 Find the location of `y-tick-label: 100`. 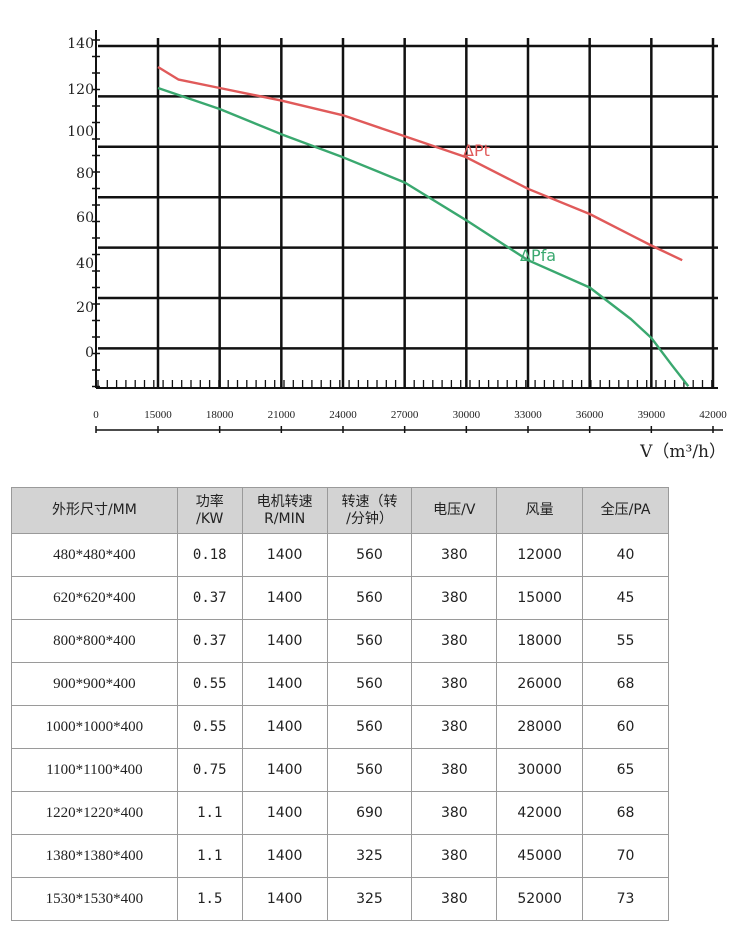

y-tick-label: 100 is located at coordinates (80, 132).